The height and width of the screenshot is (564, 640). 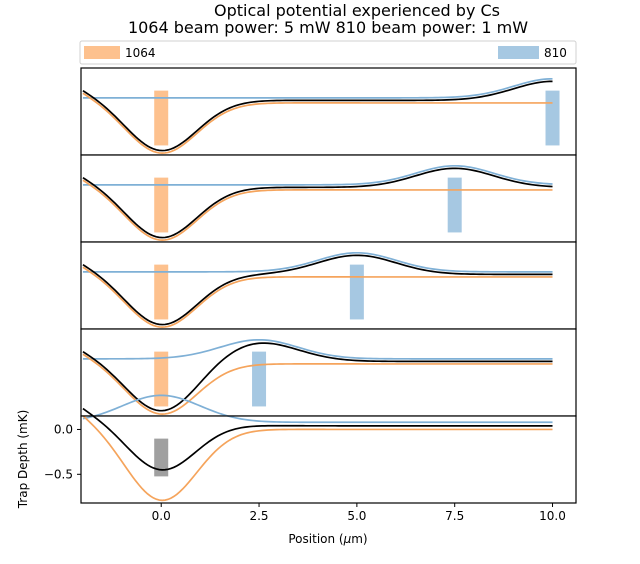 What do you see at coordinates (552, 516) in the screenshot?
I see `x-tick-label: 10.0` at bounding box center [552, 516].